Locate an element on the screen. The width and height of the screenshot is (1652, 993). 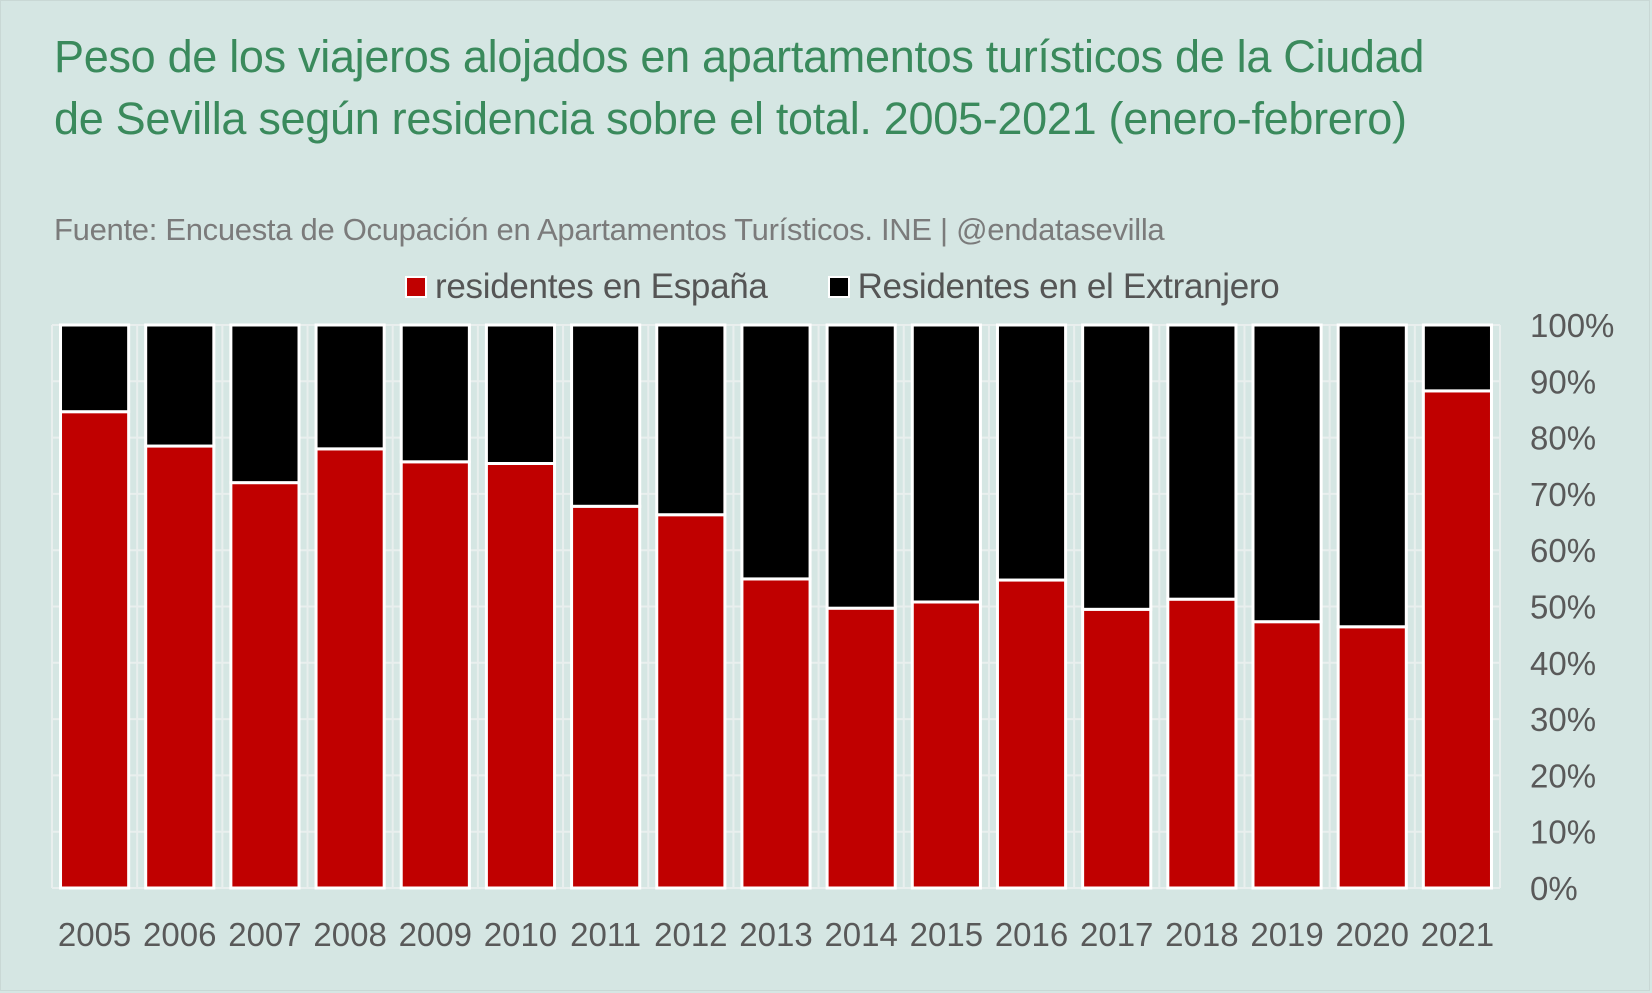
y-tick-label: 0% is located at coordinates (1554, 888).